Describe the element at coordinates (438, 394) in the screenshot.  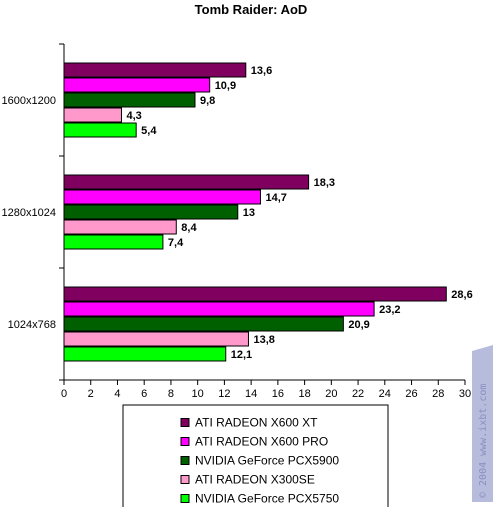
I see `x-tick-label: 28` at that location.